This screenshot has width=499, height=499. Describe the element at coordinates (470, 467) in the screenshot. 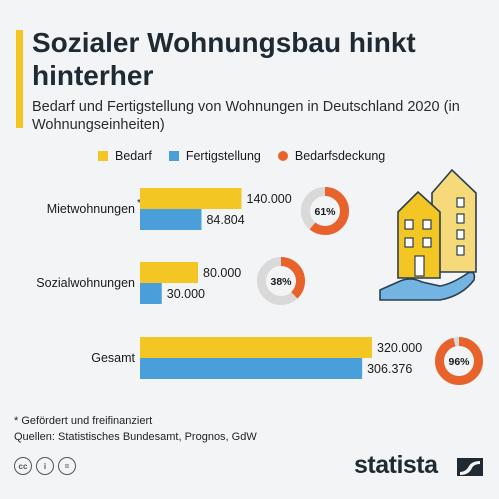

I see `brand-icon` at that location.